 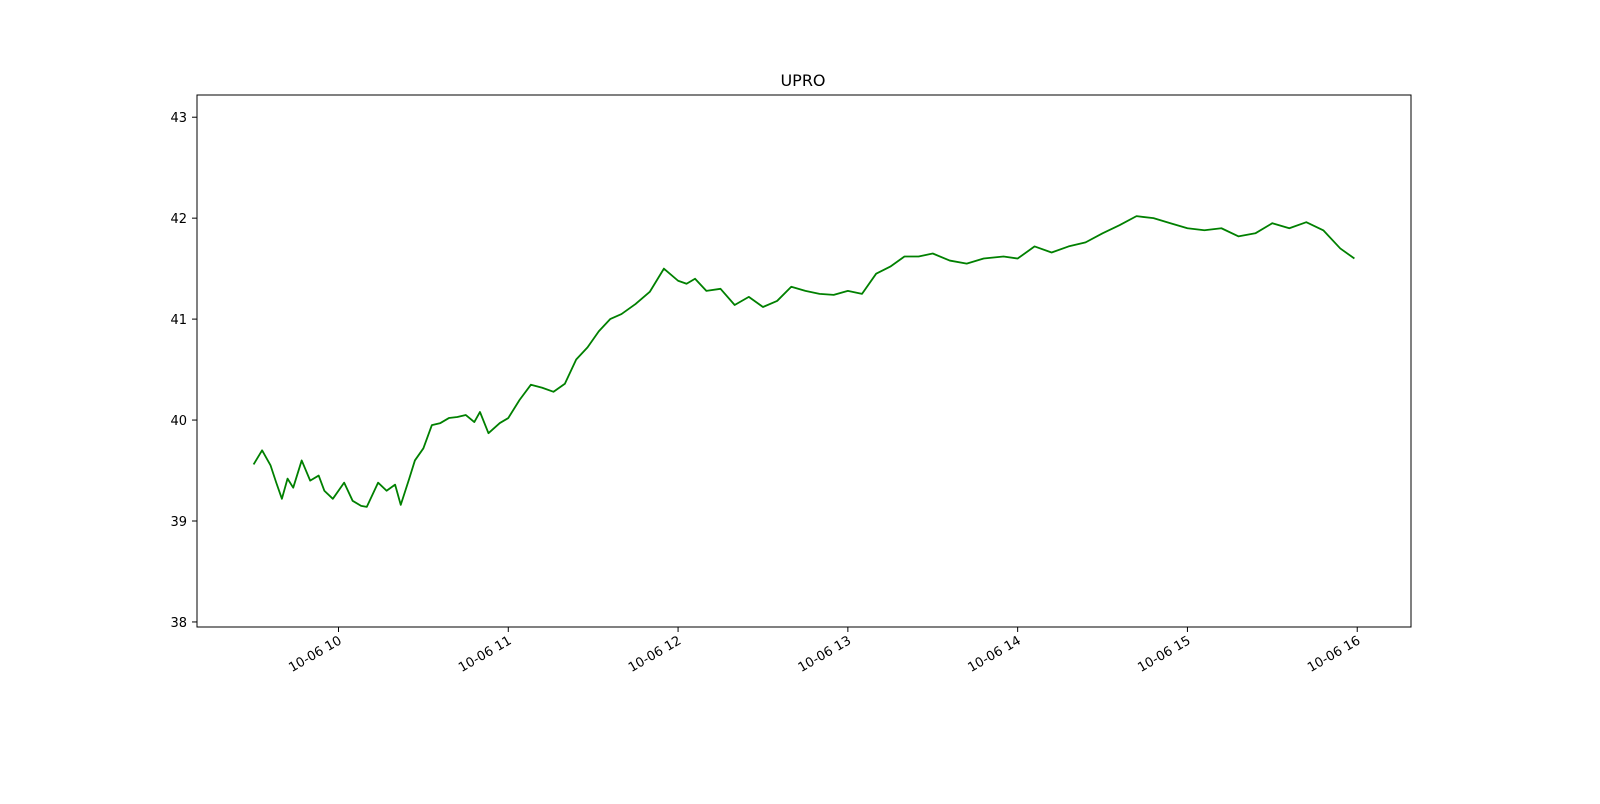 What do you see at coordinates (178, 219) in the screenshot?
I see `y-tick-label-42: 42` at bounding box center [178, 219].